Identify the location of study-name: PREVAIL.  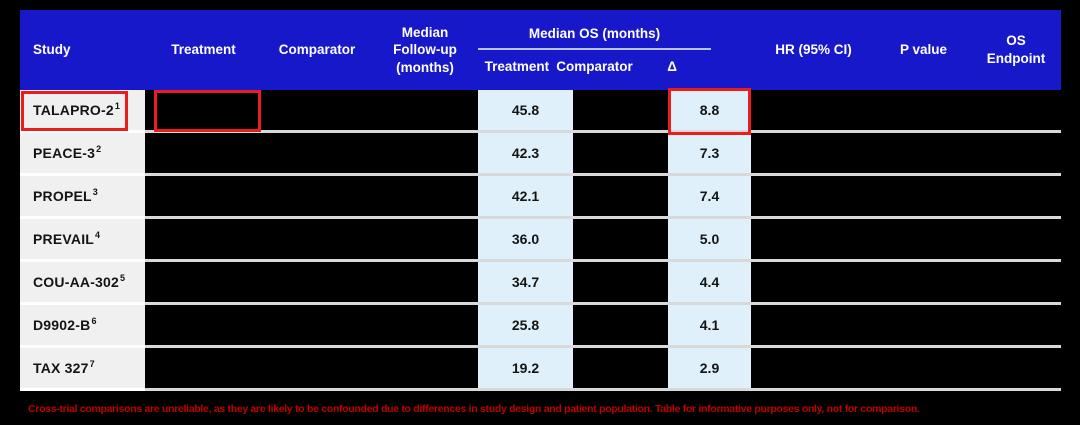
(64, 239).